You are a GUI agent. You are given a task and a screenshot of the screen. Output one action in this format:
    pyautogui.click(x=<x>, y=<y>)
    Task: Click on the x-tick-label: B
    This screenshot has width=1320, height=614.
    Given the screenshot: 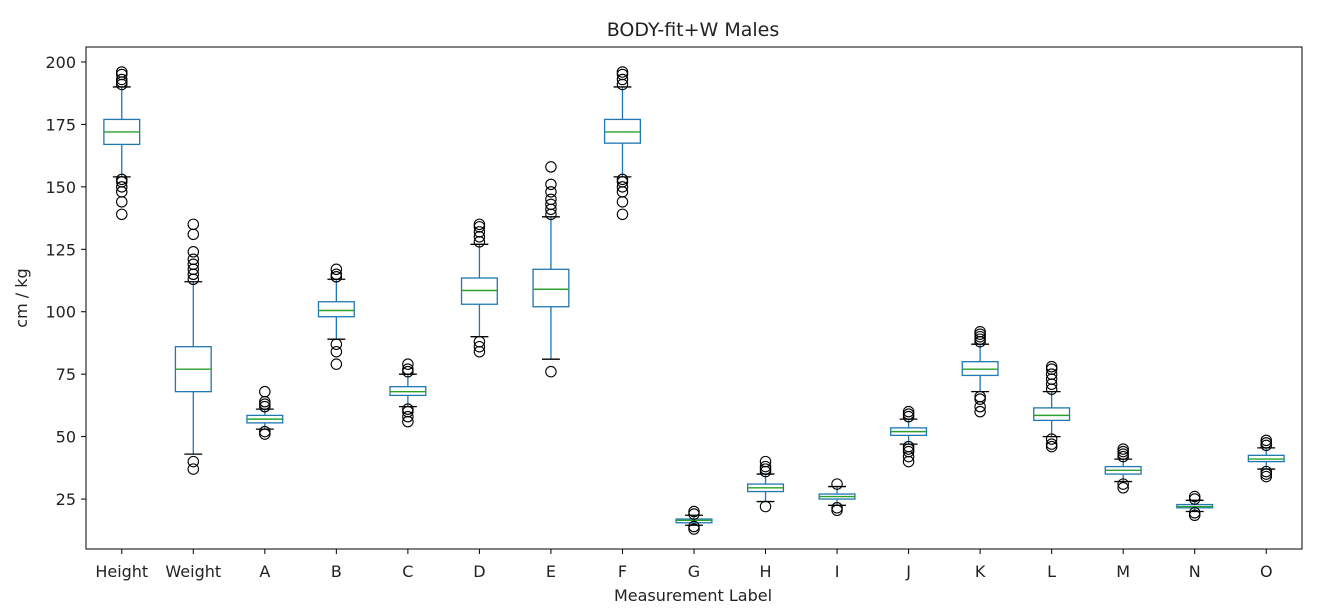 What is the action you would take?
    pyautogui.click(x=336, y=571)
    